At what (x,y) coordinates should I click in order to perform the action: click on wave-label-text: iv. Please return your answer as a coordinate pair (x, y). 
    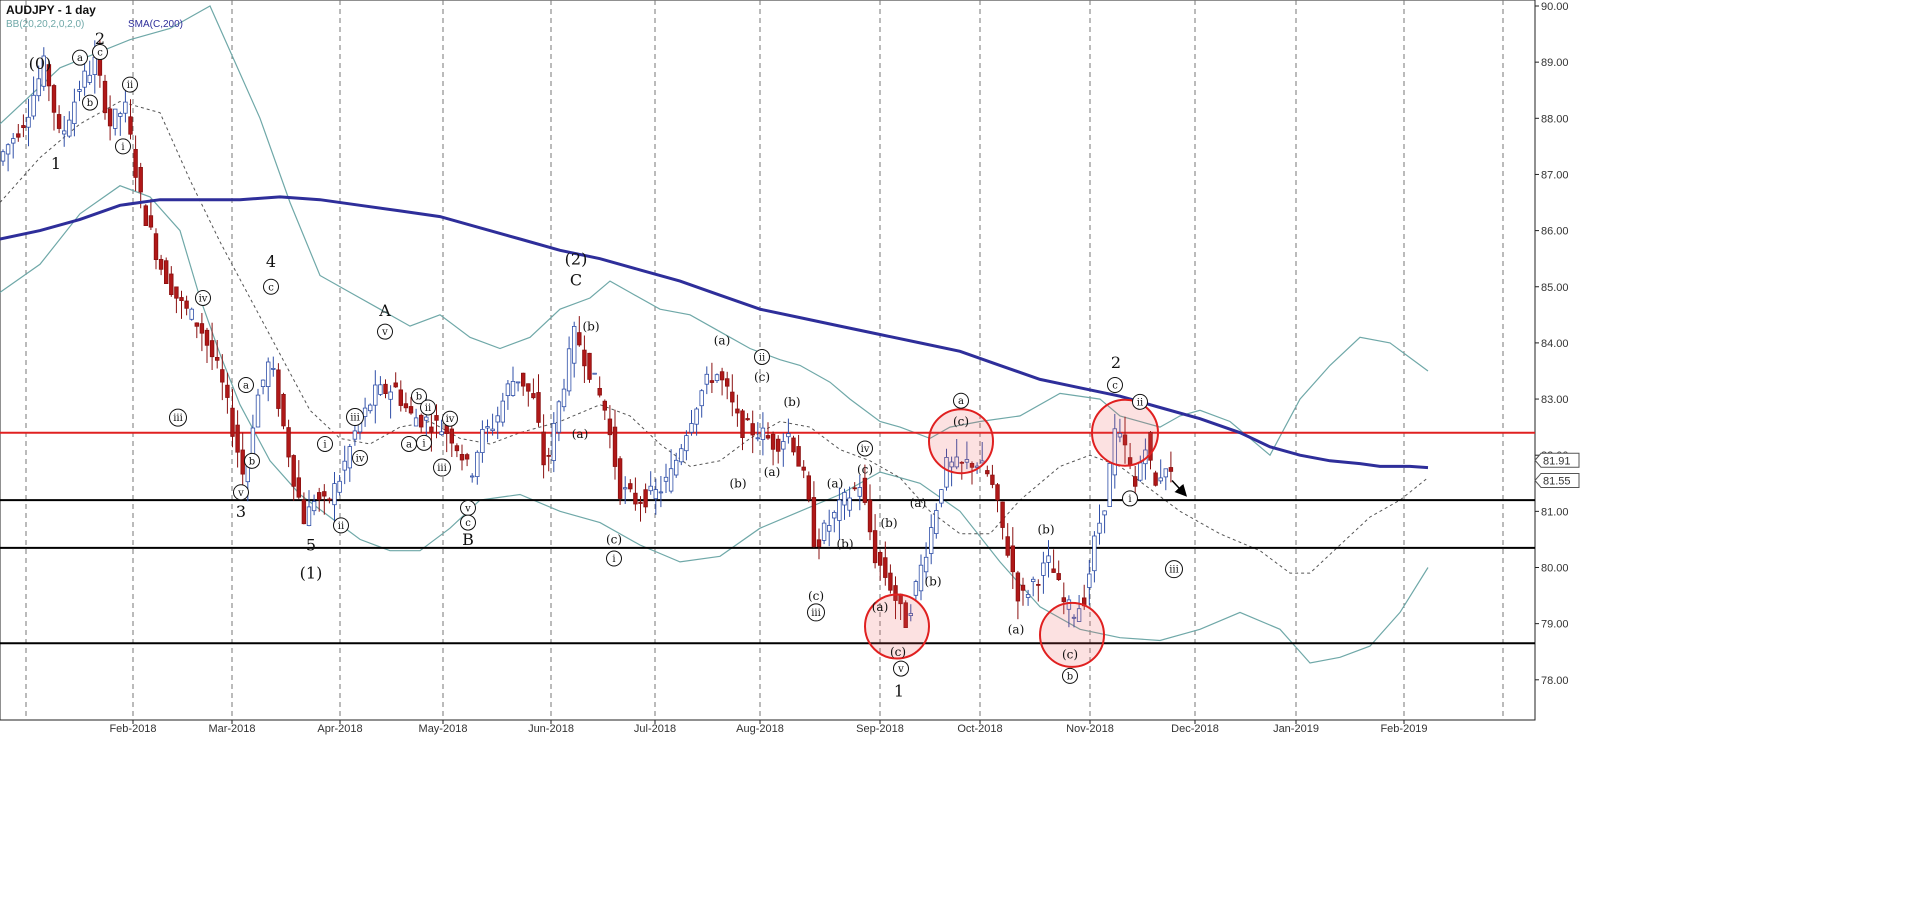
    Looking at the image, I should click on (865, 449).